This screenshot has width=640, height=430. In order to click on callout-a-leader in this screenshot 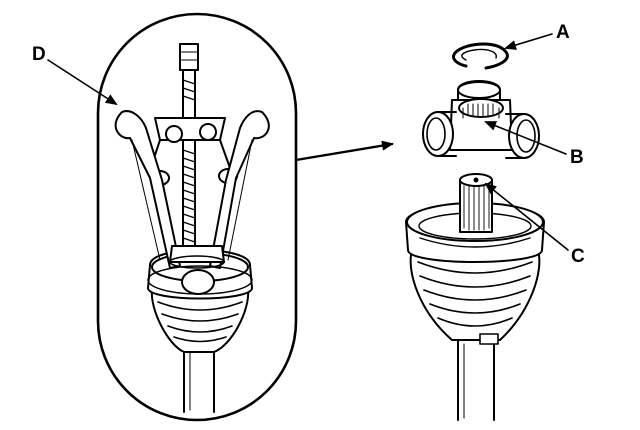, I will do `click(528, 41)`.